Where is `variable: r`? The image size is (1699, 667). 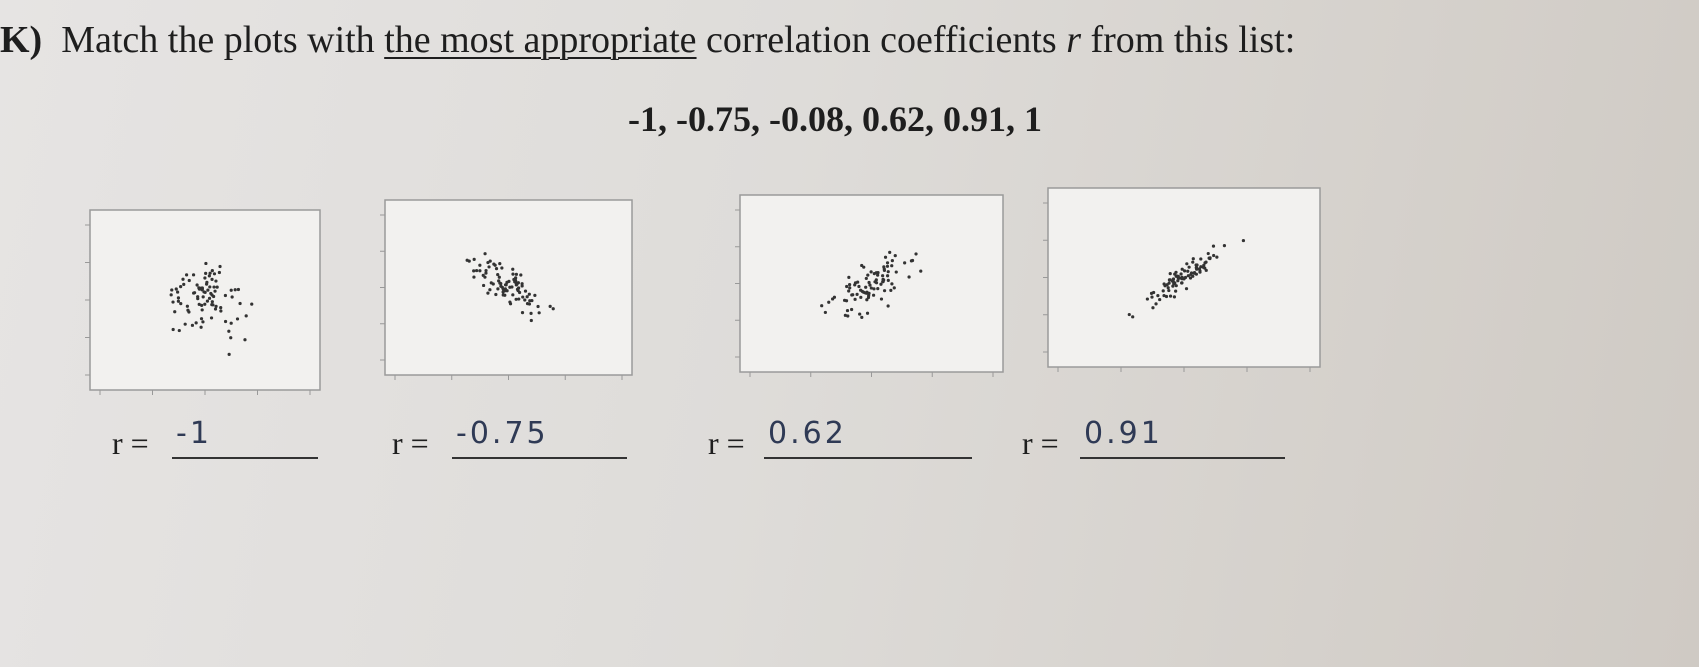 variable: r is located at coordinates (1073, 40).